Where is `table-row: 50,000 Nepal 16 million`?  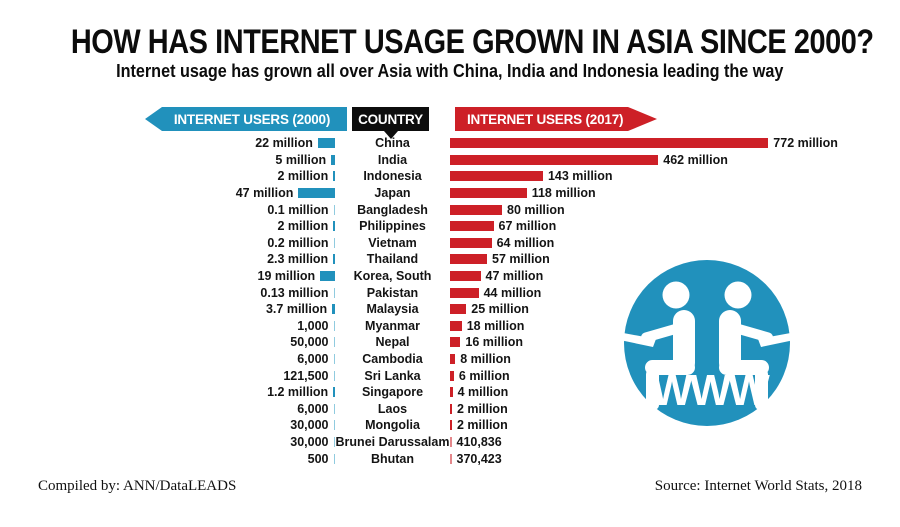 table-row: 50,000 Nepal 16 million is located at coordinates (450, 342).